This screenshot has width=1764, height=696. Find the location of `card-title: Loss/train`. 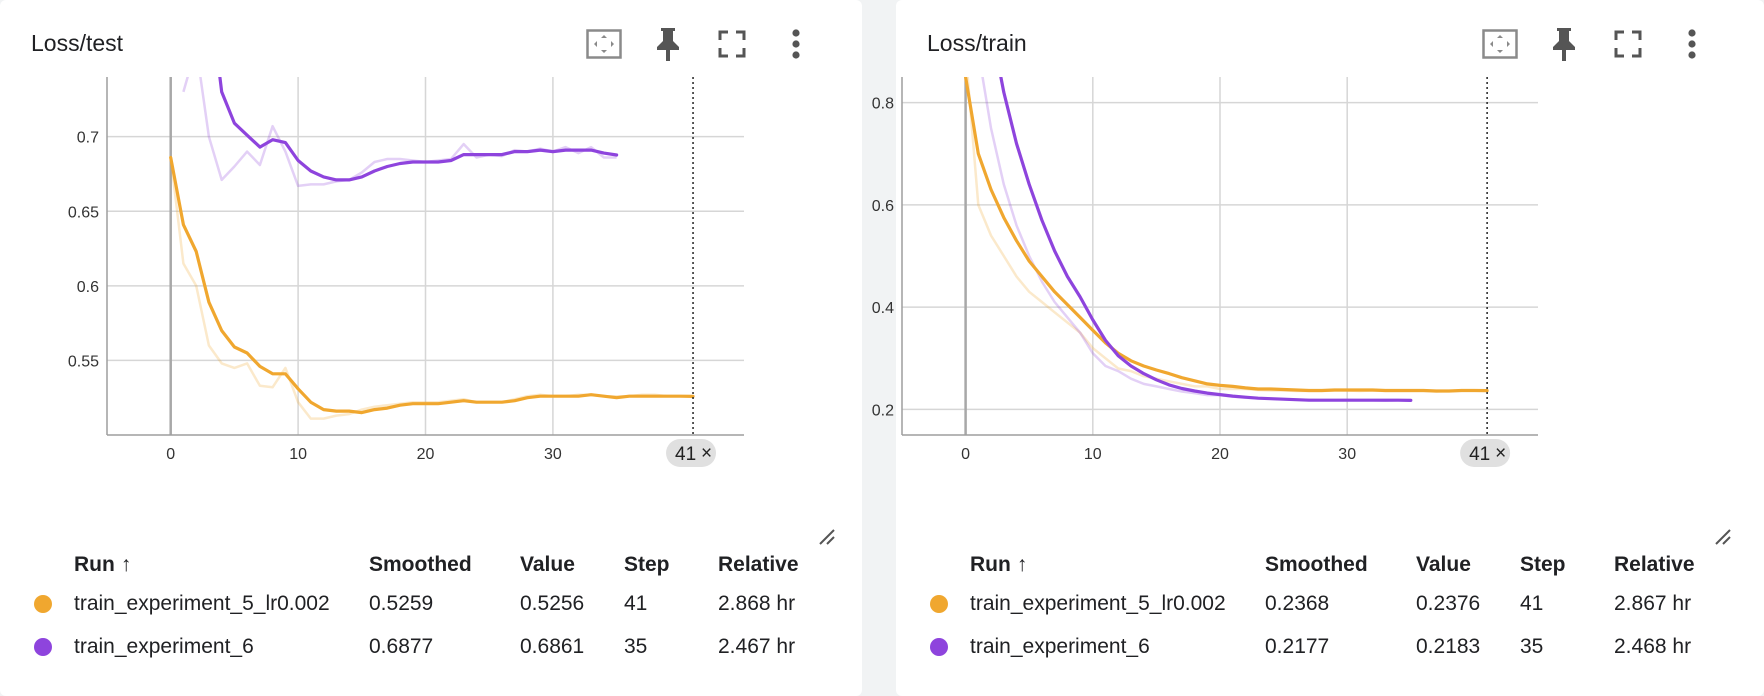

card-title: Loss/train is located at coordinates (977, 43).